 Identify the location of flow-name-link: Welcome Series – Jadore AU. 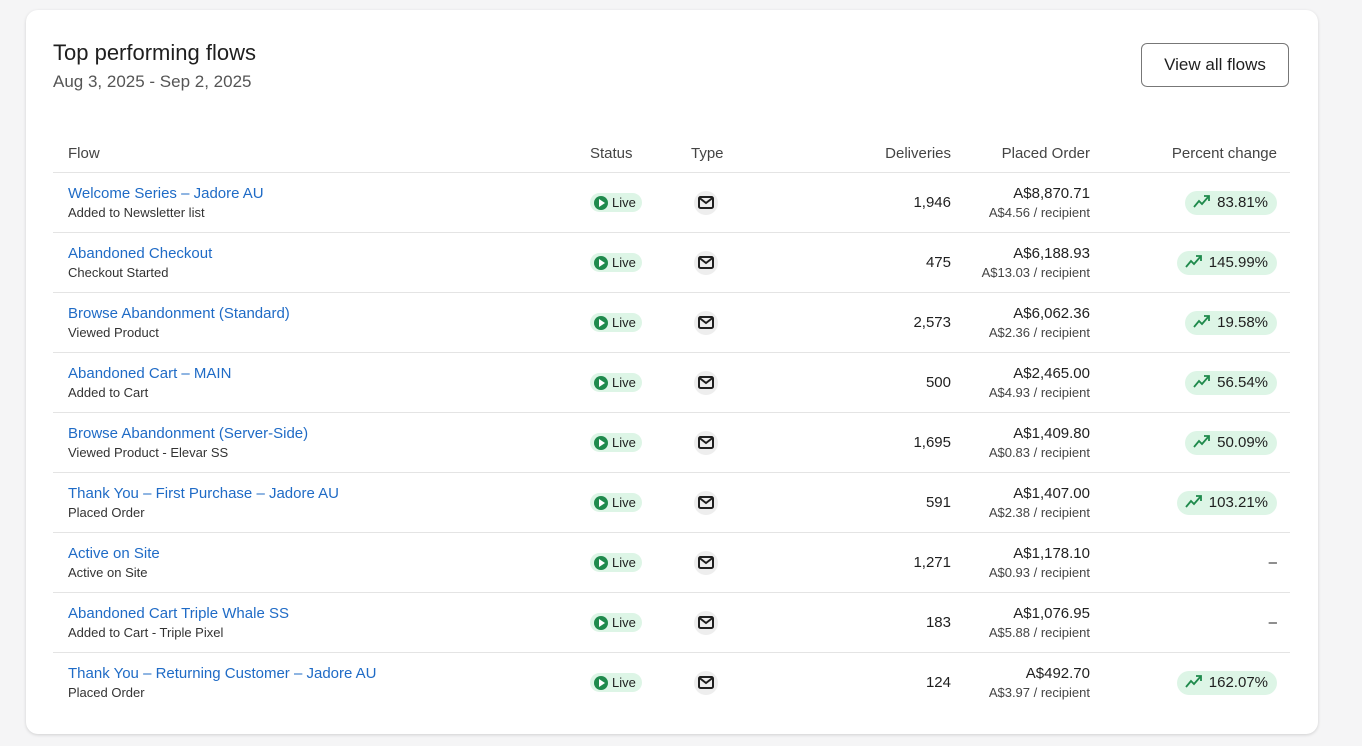
(166, 193).